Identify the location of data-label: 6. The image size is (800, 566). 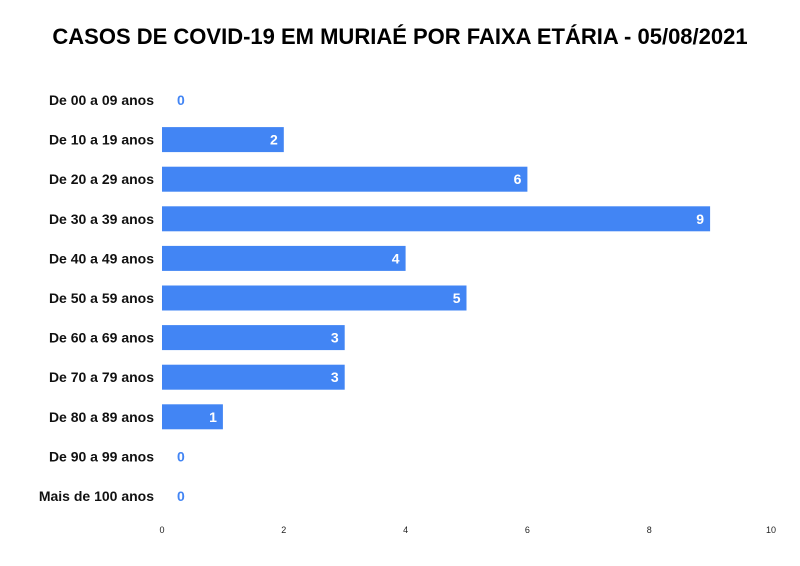
(518, 179).